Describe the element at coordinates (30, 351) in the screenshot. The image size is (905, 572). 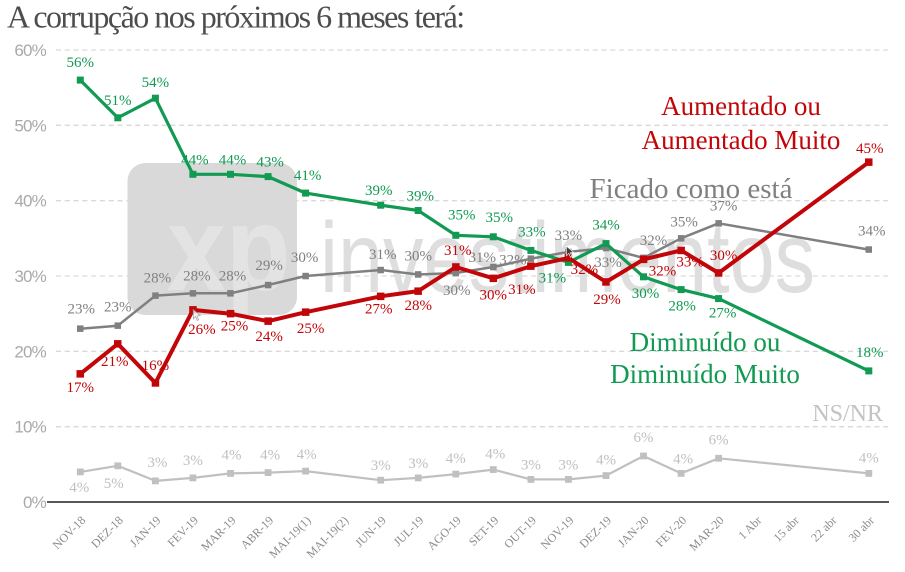
I see `svg-text: 20%` at that location.